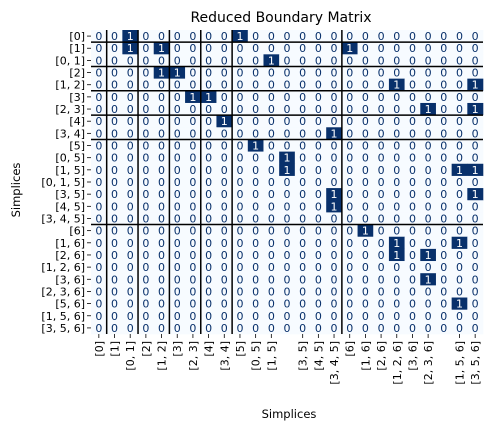 Image resolution: width=491 pixels, height=434 pixels. What do you see at coordinates (77, 231) in the screenshot?
I see `y-tick-label: [6]` at bounding box center [77, 231].